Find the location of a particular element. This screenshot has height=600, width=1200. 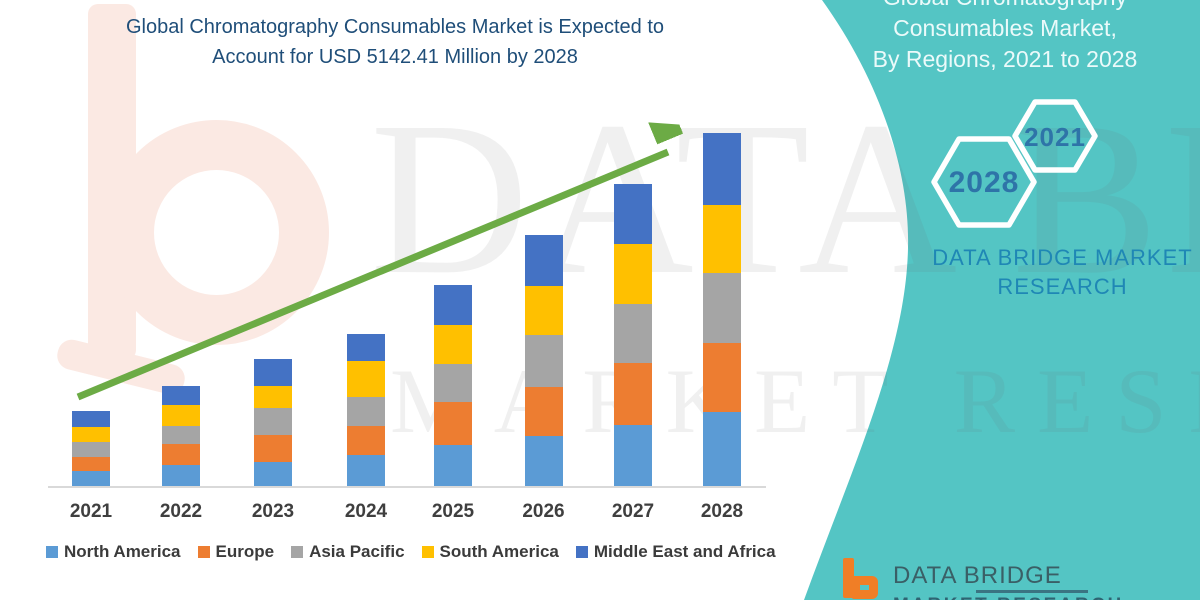

hexagon-outlines is located at coordinates (1014, 163).